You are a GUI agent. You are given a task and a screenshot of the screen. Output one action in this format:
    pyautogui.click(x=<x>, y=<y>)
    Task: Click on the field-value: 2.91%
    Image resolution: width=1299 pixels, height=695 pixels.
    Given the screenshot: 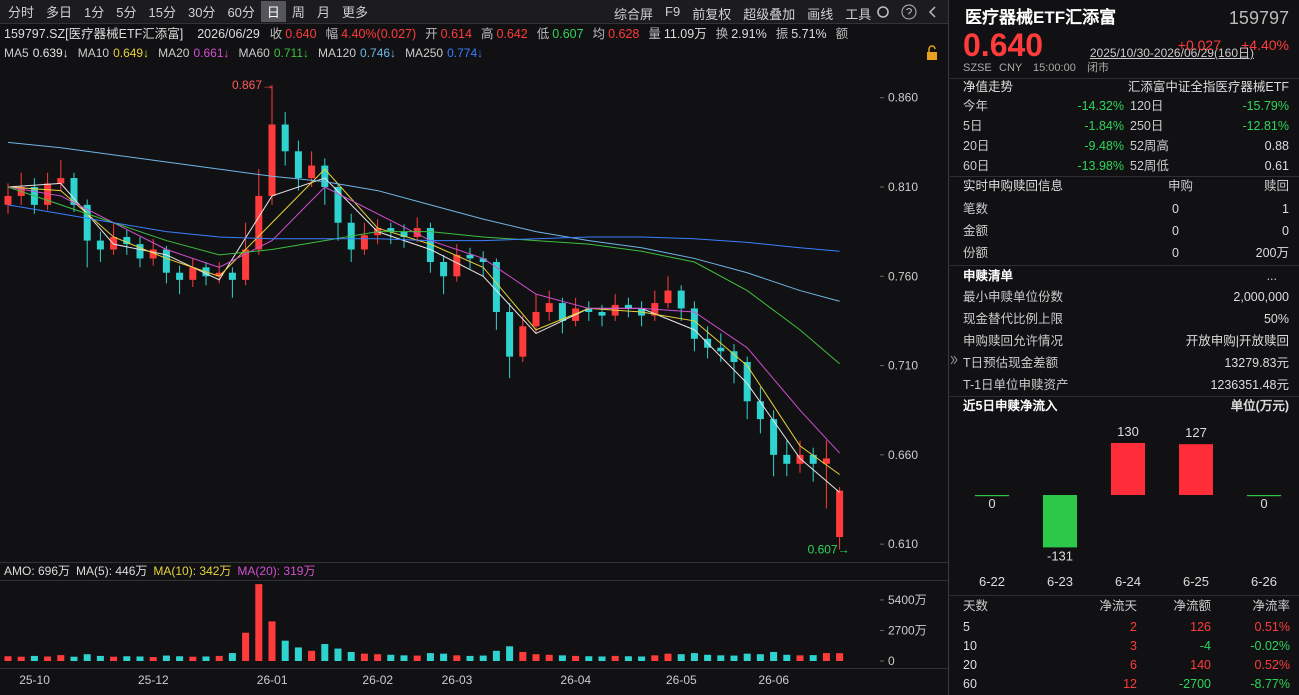 What is the action you would take?
    pyautogui.click(x=749, y=34)
    